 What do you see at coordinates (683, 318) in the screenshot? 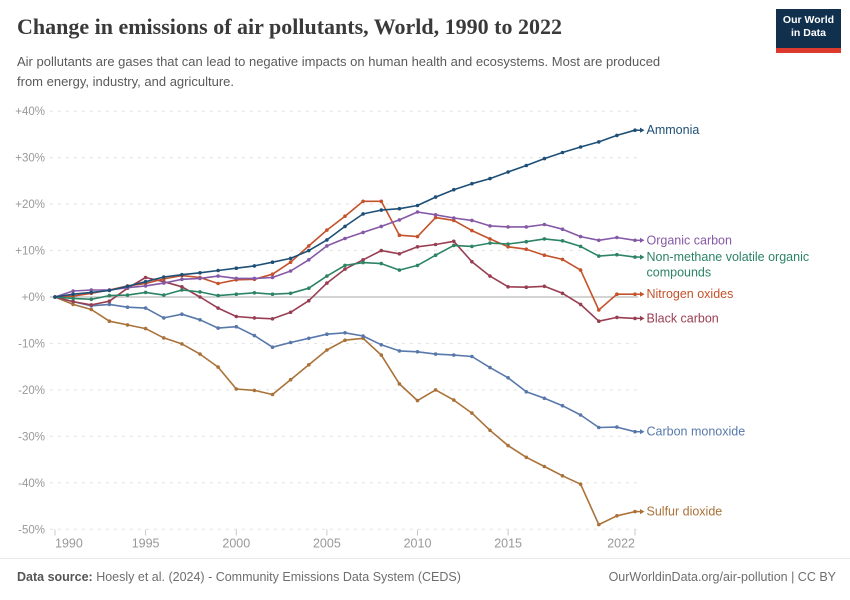
I see `series-label-black-carbon: Black carbon` at bounding box center [683, 318].